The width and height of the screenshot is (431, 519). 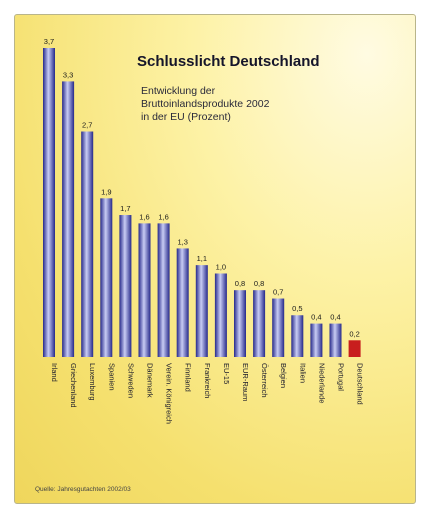 What do you see at coordinates (83, 489) in the screenshot?
I see `source-note: Quelle: Jahresgutachten 2002/03` at bounding box center [83, 489].